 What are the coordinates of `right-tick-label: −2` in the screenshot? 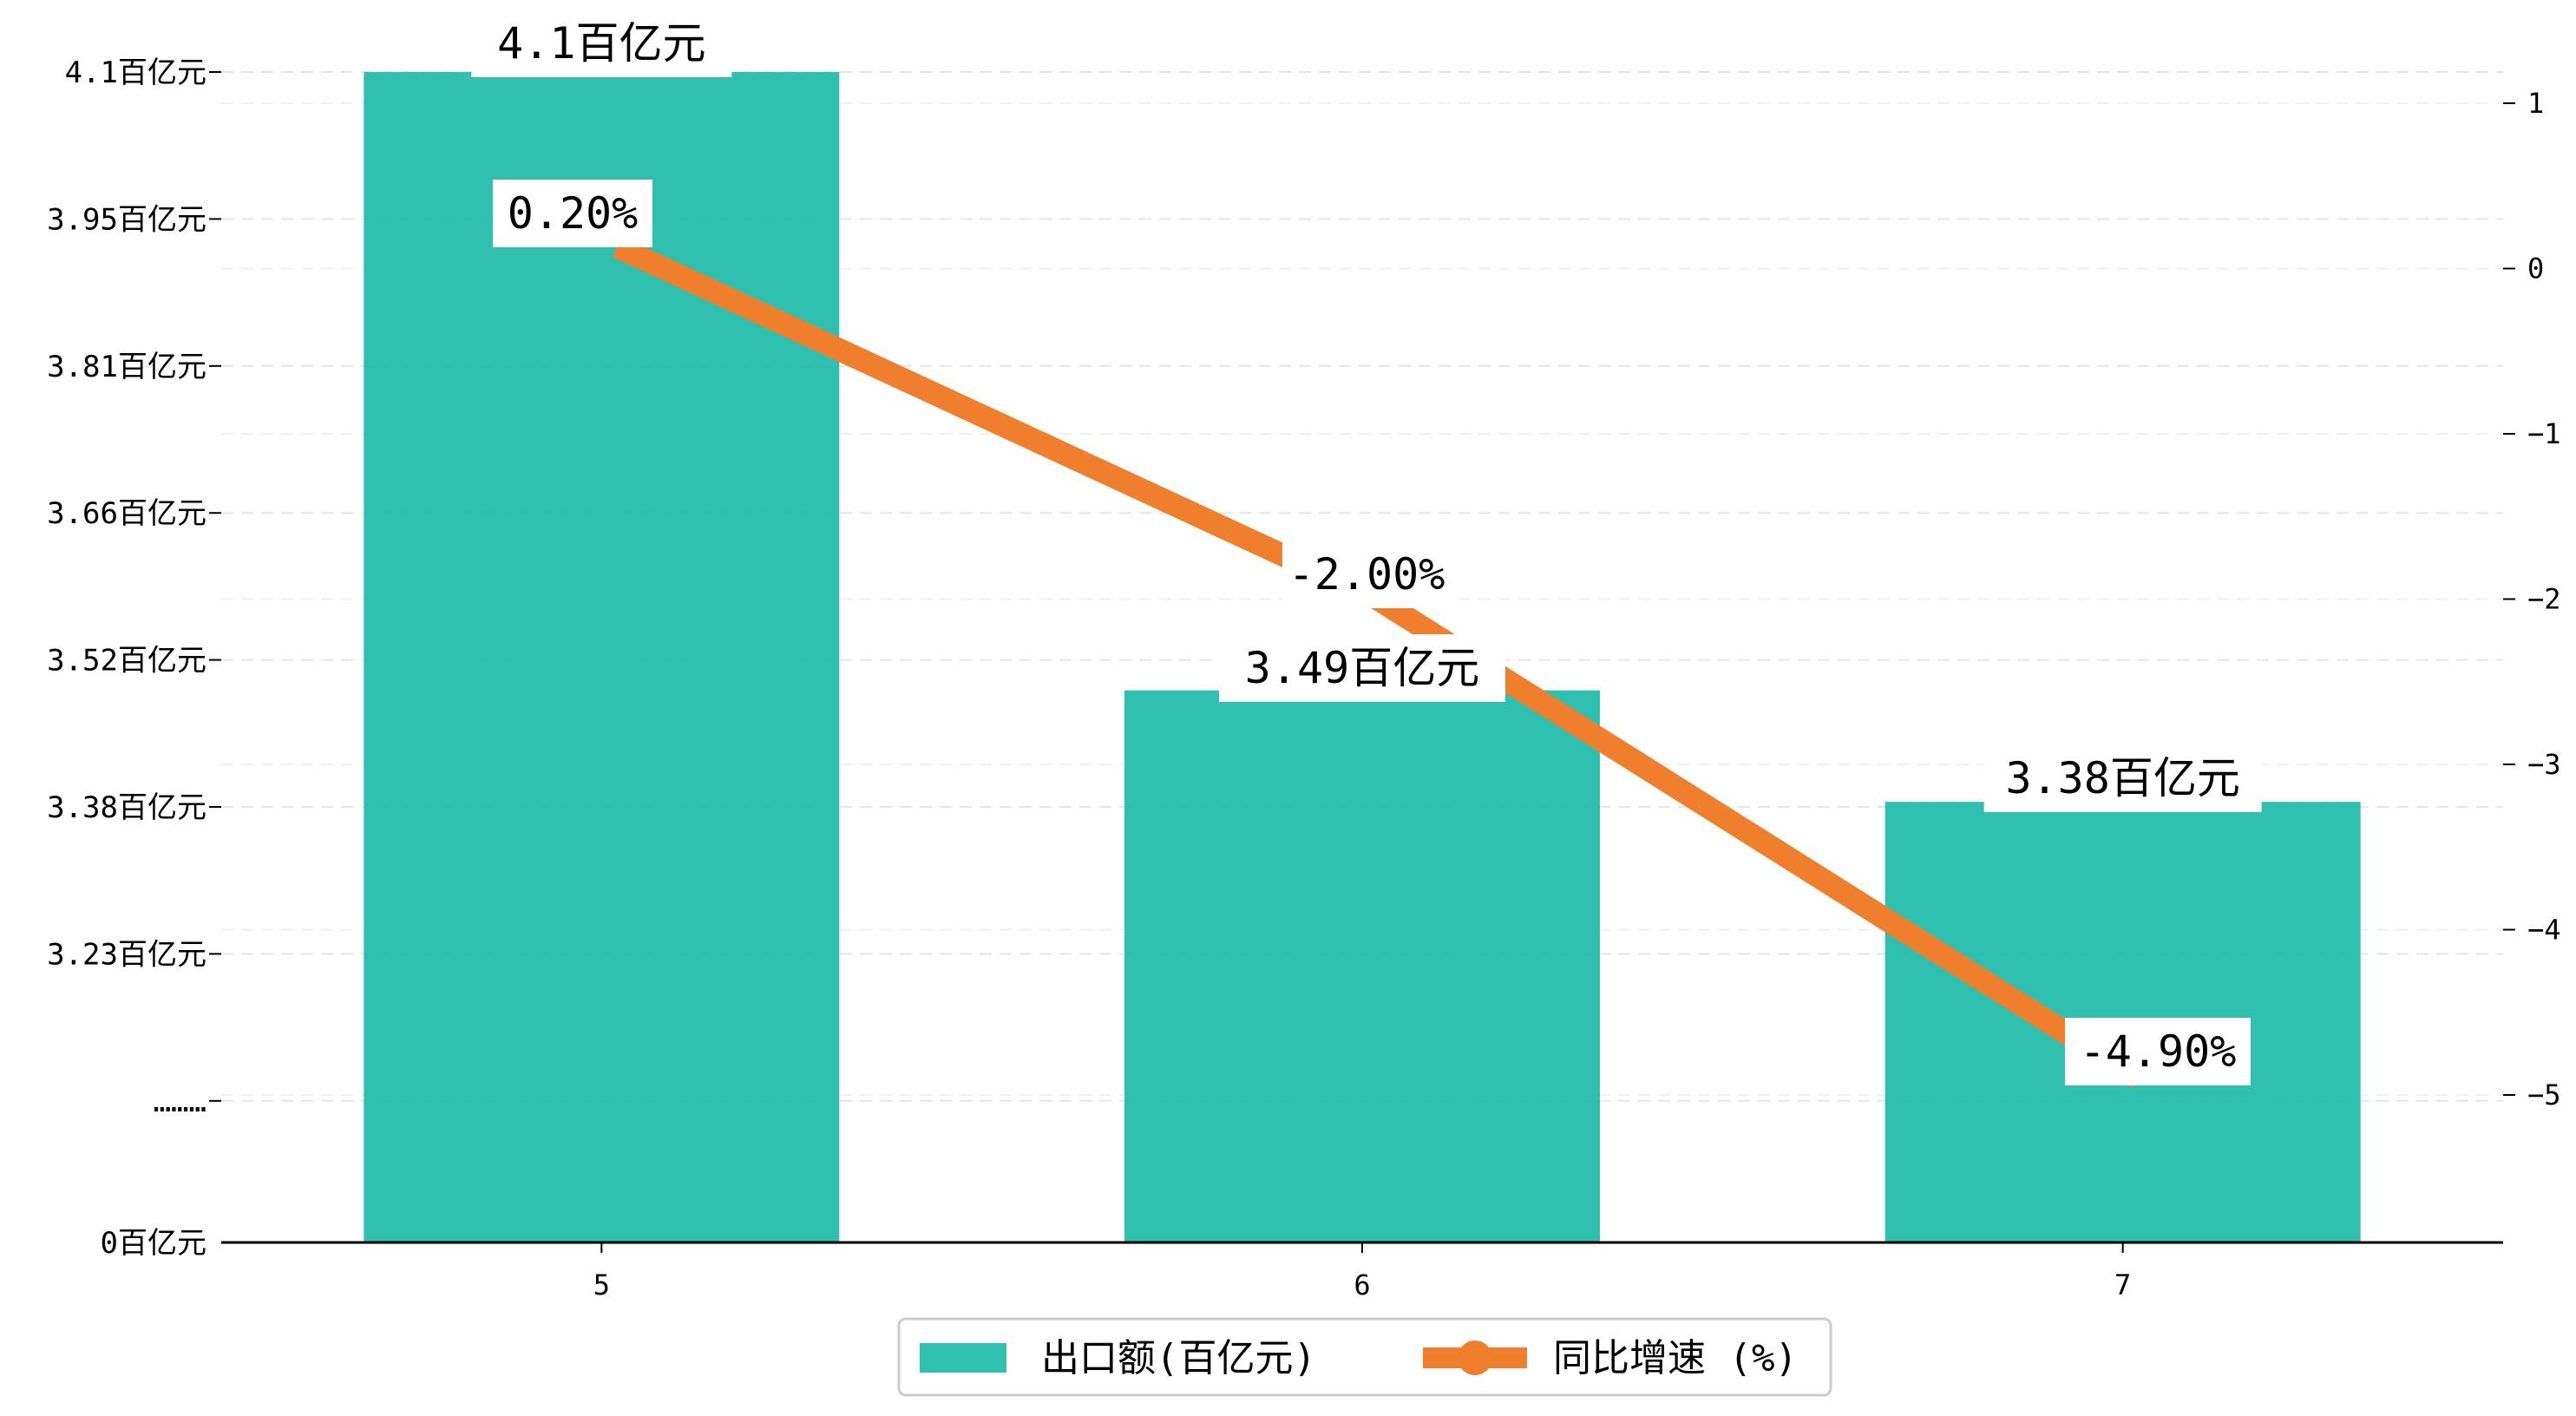 It's located at (2544, 599).